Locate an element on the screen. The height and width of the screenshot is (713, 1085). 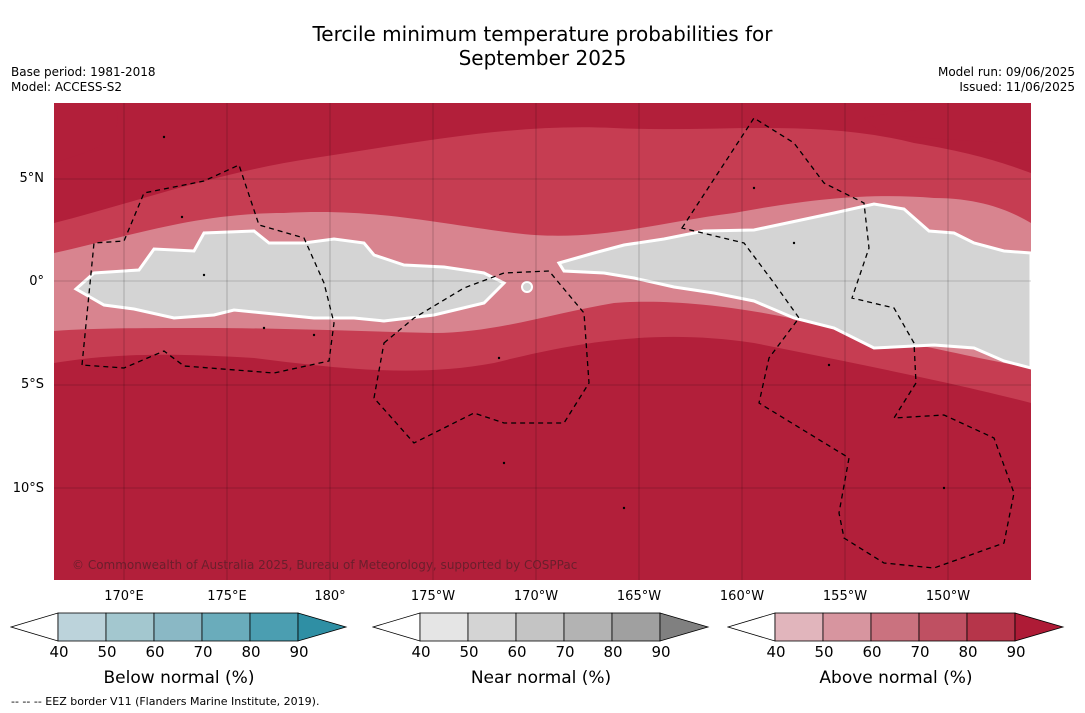
lon-label-165w: 165°W is located at coordinates (639, 596).